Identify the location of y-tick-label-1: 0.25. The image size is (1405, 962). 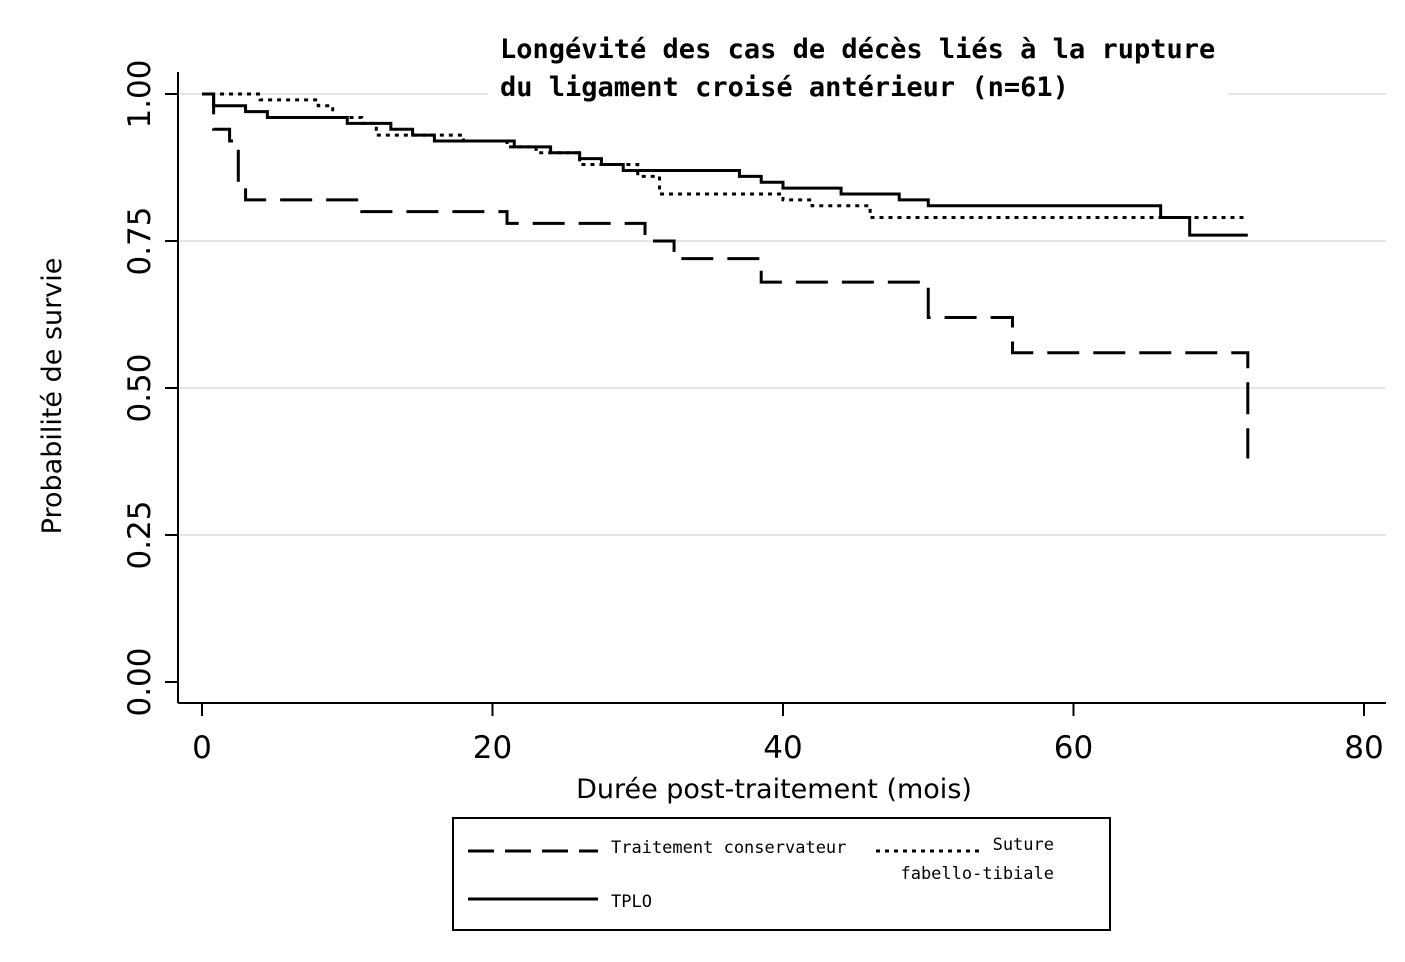
(140, 534).